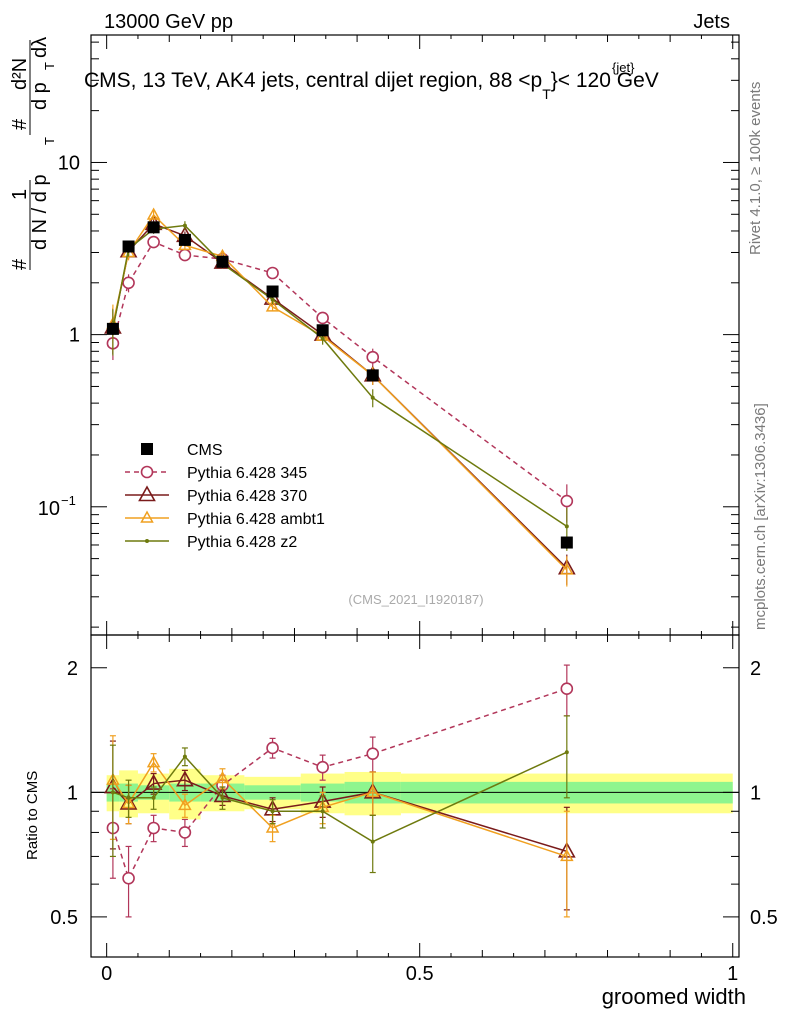 The image size is (786, 1024). Describe the element at coordinates (755, 669) in the screenshot. I see `ratio-y-tick-label-right: 2` at that location.